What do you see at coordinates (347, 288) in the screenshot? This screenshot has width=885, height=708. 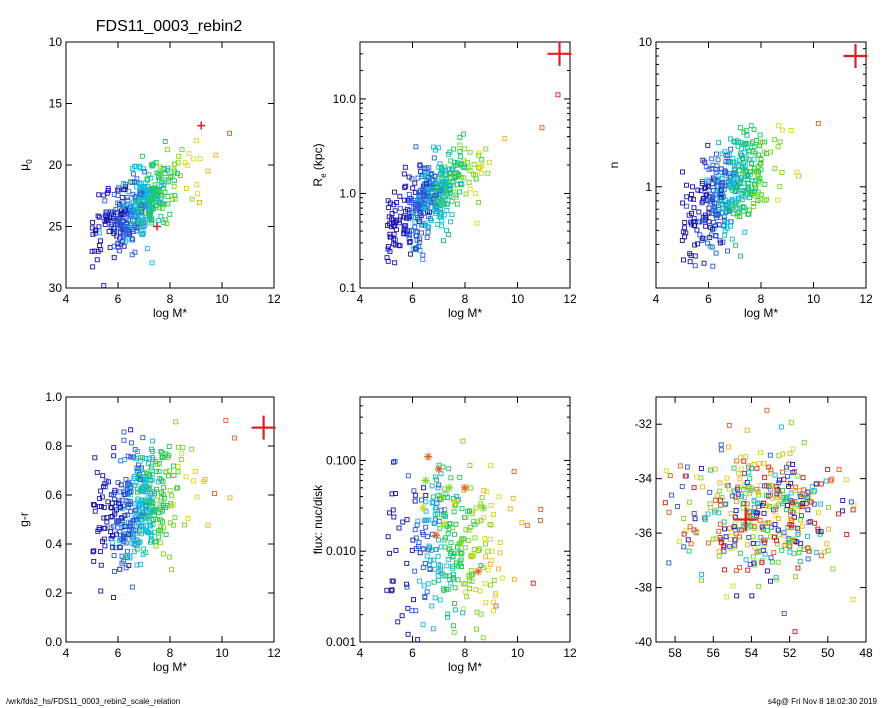 I see `y-tick-label: 0.1` at bounding box center [347, 288].